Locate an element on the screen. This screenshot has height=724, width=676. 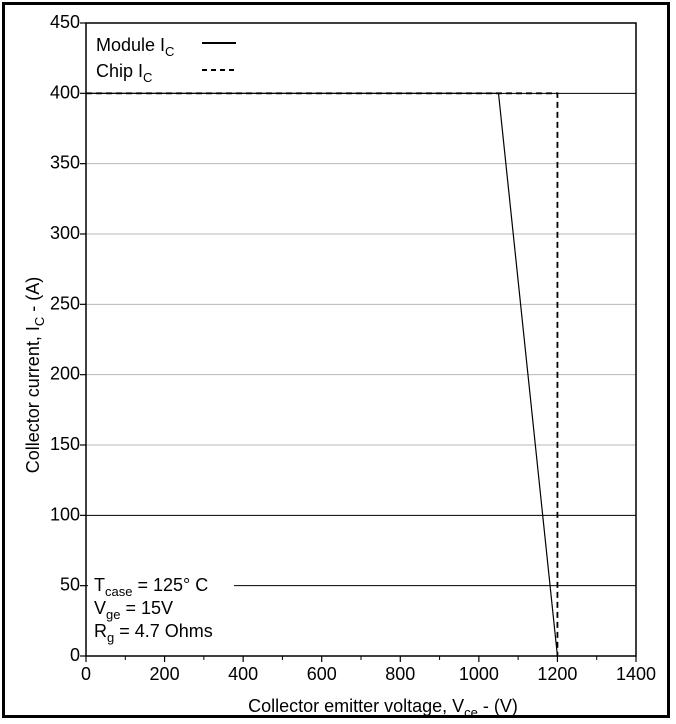
y-tick-label-150: 150 is located at coordinates (65, 444).